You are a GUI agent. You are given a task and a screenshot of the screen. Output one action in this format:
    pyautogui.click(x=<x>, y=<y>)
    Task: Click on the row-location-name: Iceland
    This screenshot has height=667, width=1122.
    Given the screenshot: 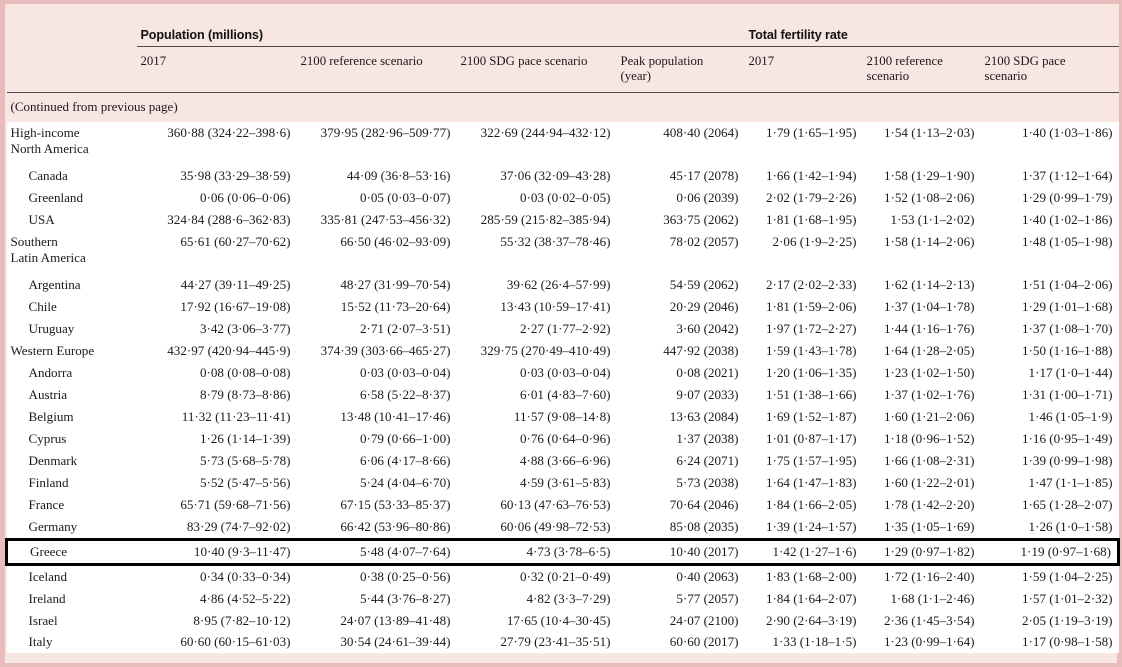 What is the action you would take?
    pyautogui.click(x=71, y=576)
    